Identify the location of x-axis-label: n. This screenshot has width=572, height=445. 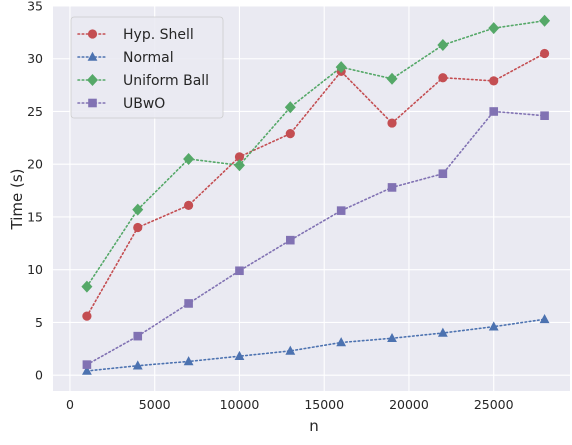
(314, 426).